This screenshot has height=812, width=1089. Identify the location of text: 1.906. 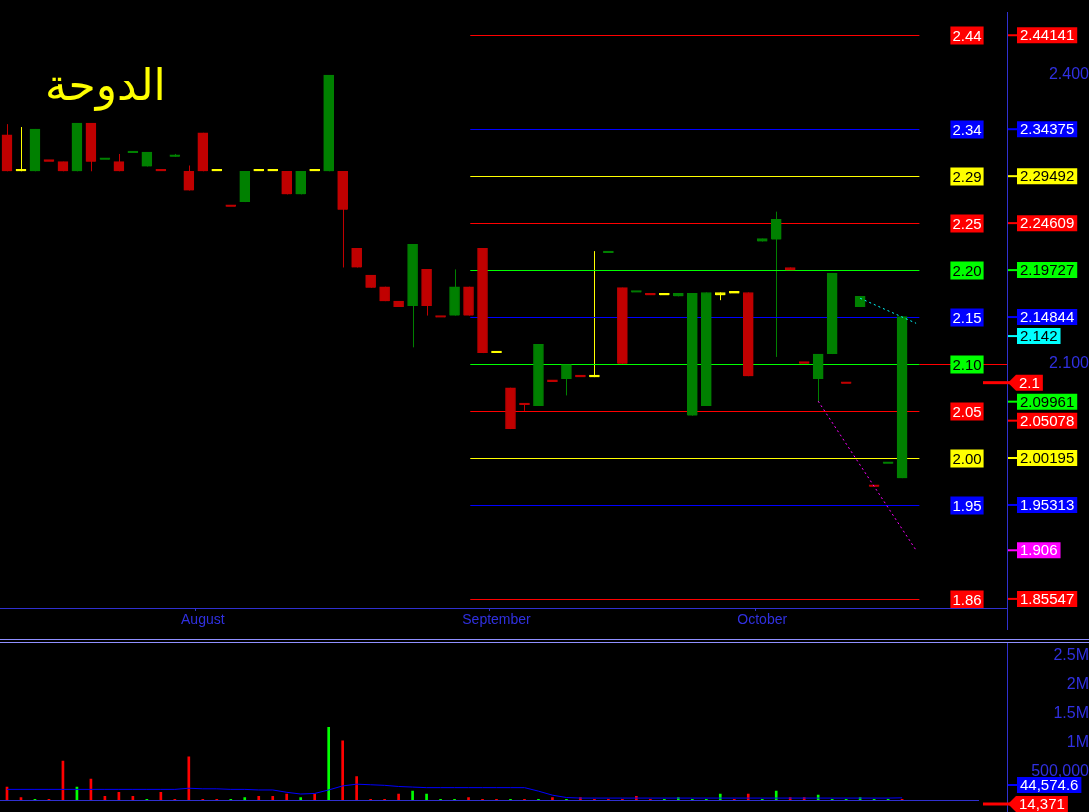
(1039, 550).